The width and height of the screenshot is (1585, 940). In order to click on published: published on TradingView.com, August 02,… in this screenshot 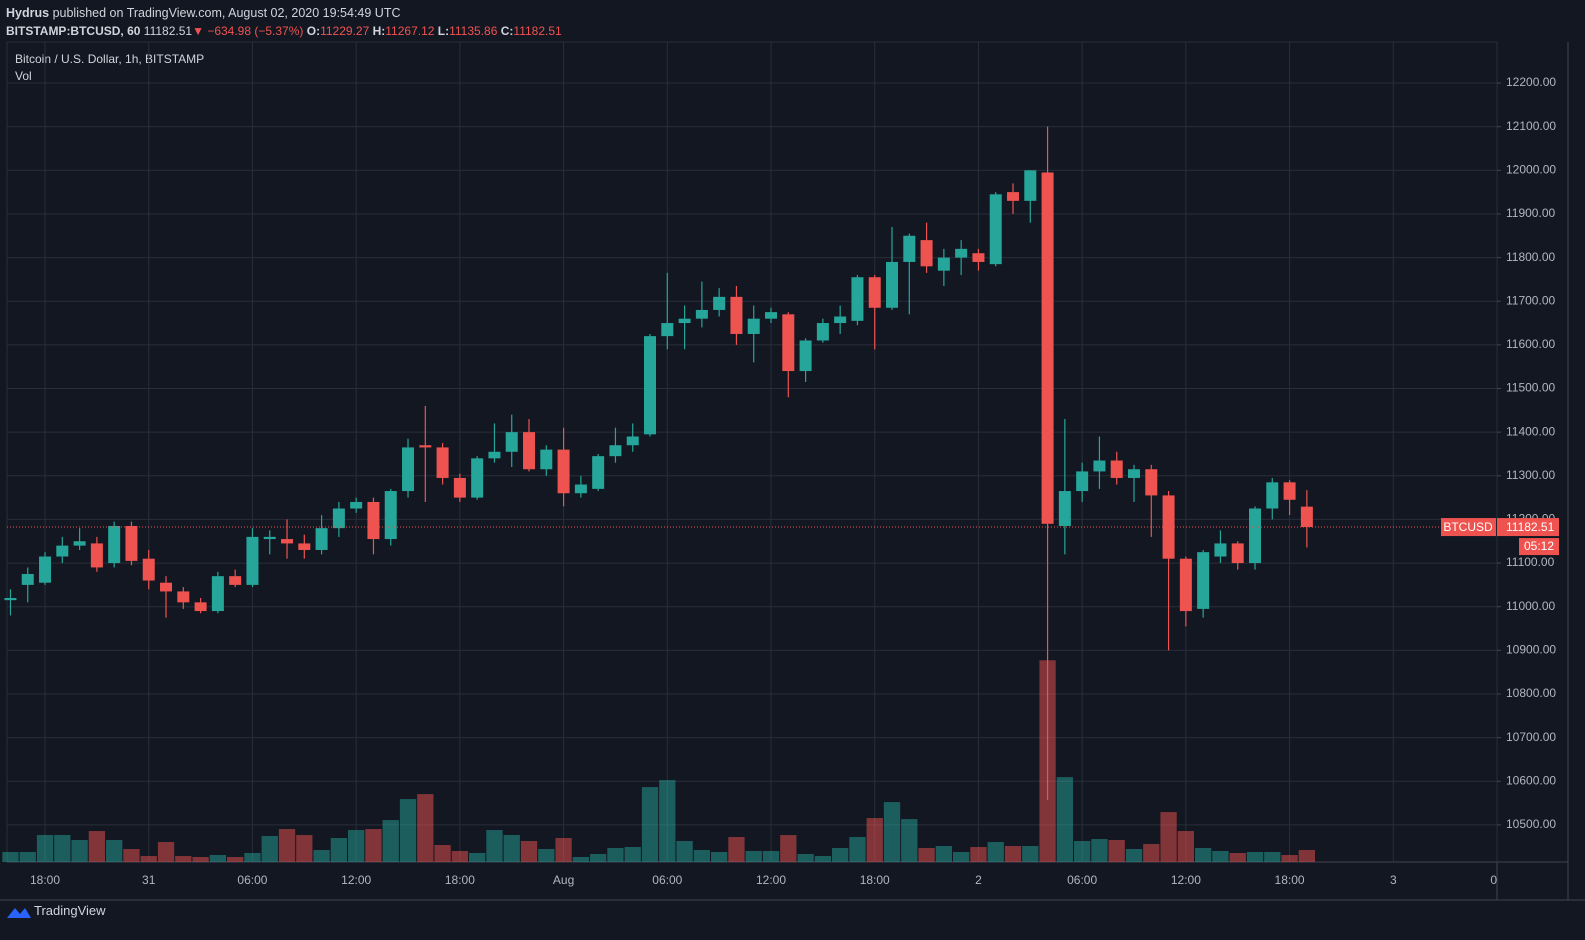, I will do `click(226, 13)`.